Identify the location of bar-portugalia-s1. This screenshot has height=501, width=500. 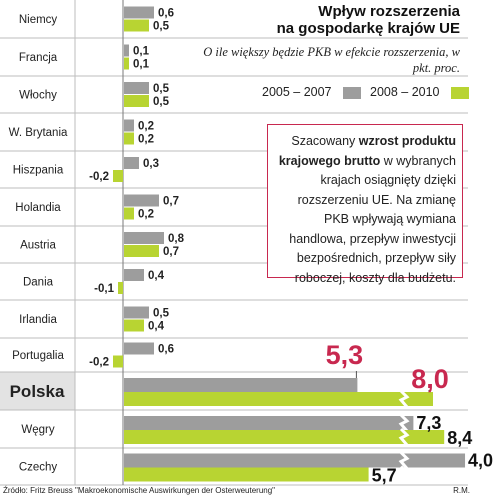
(139, 348).